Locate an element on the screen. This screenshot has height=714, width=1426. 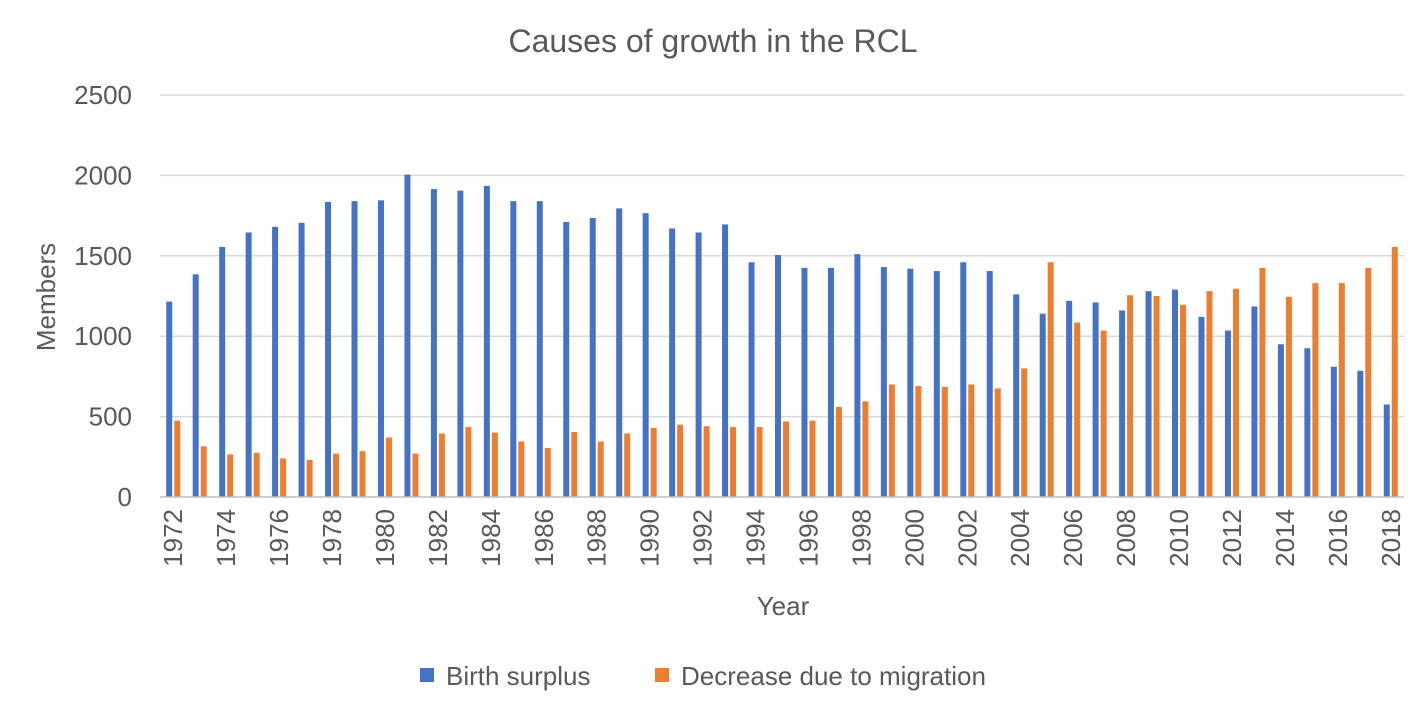
birth-surplus-bar-2001 is located at coordinates (936, 384).